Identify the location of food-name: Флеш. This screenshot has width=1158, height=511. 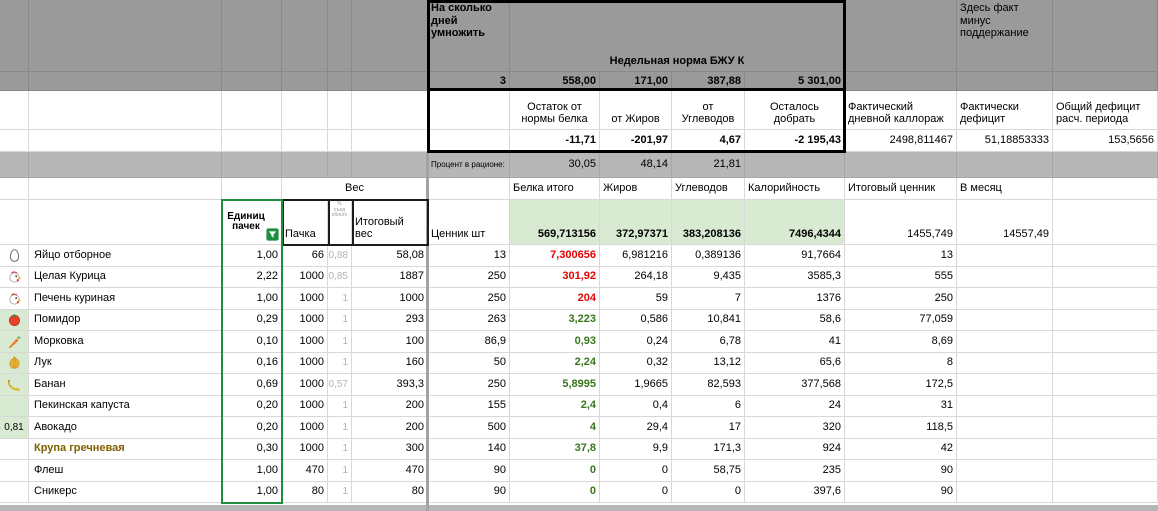
(125, 471).